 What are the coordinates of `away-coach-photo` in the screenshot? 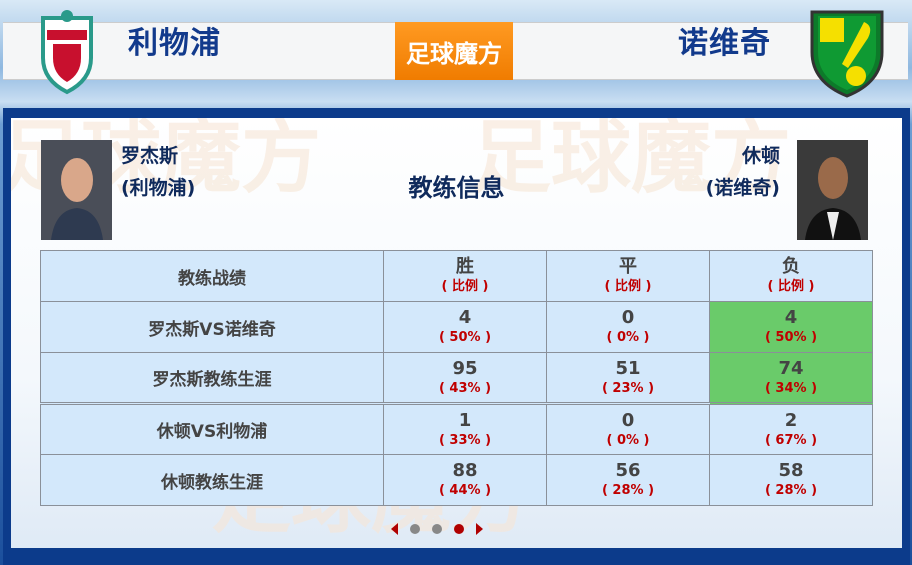 It's located at (832, 190).